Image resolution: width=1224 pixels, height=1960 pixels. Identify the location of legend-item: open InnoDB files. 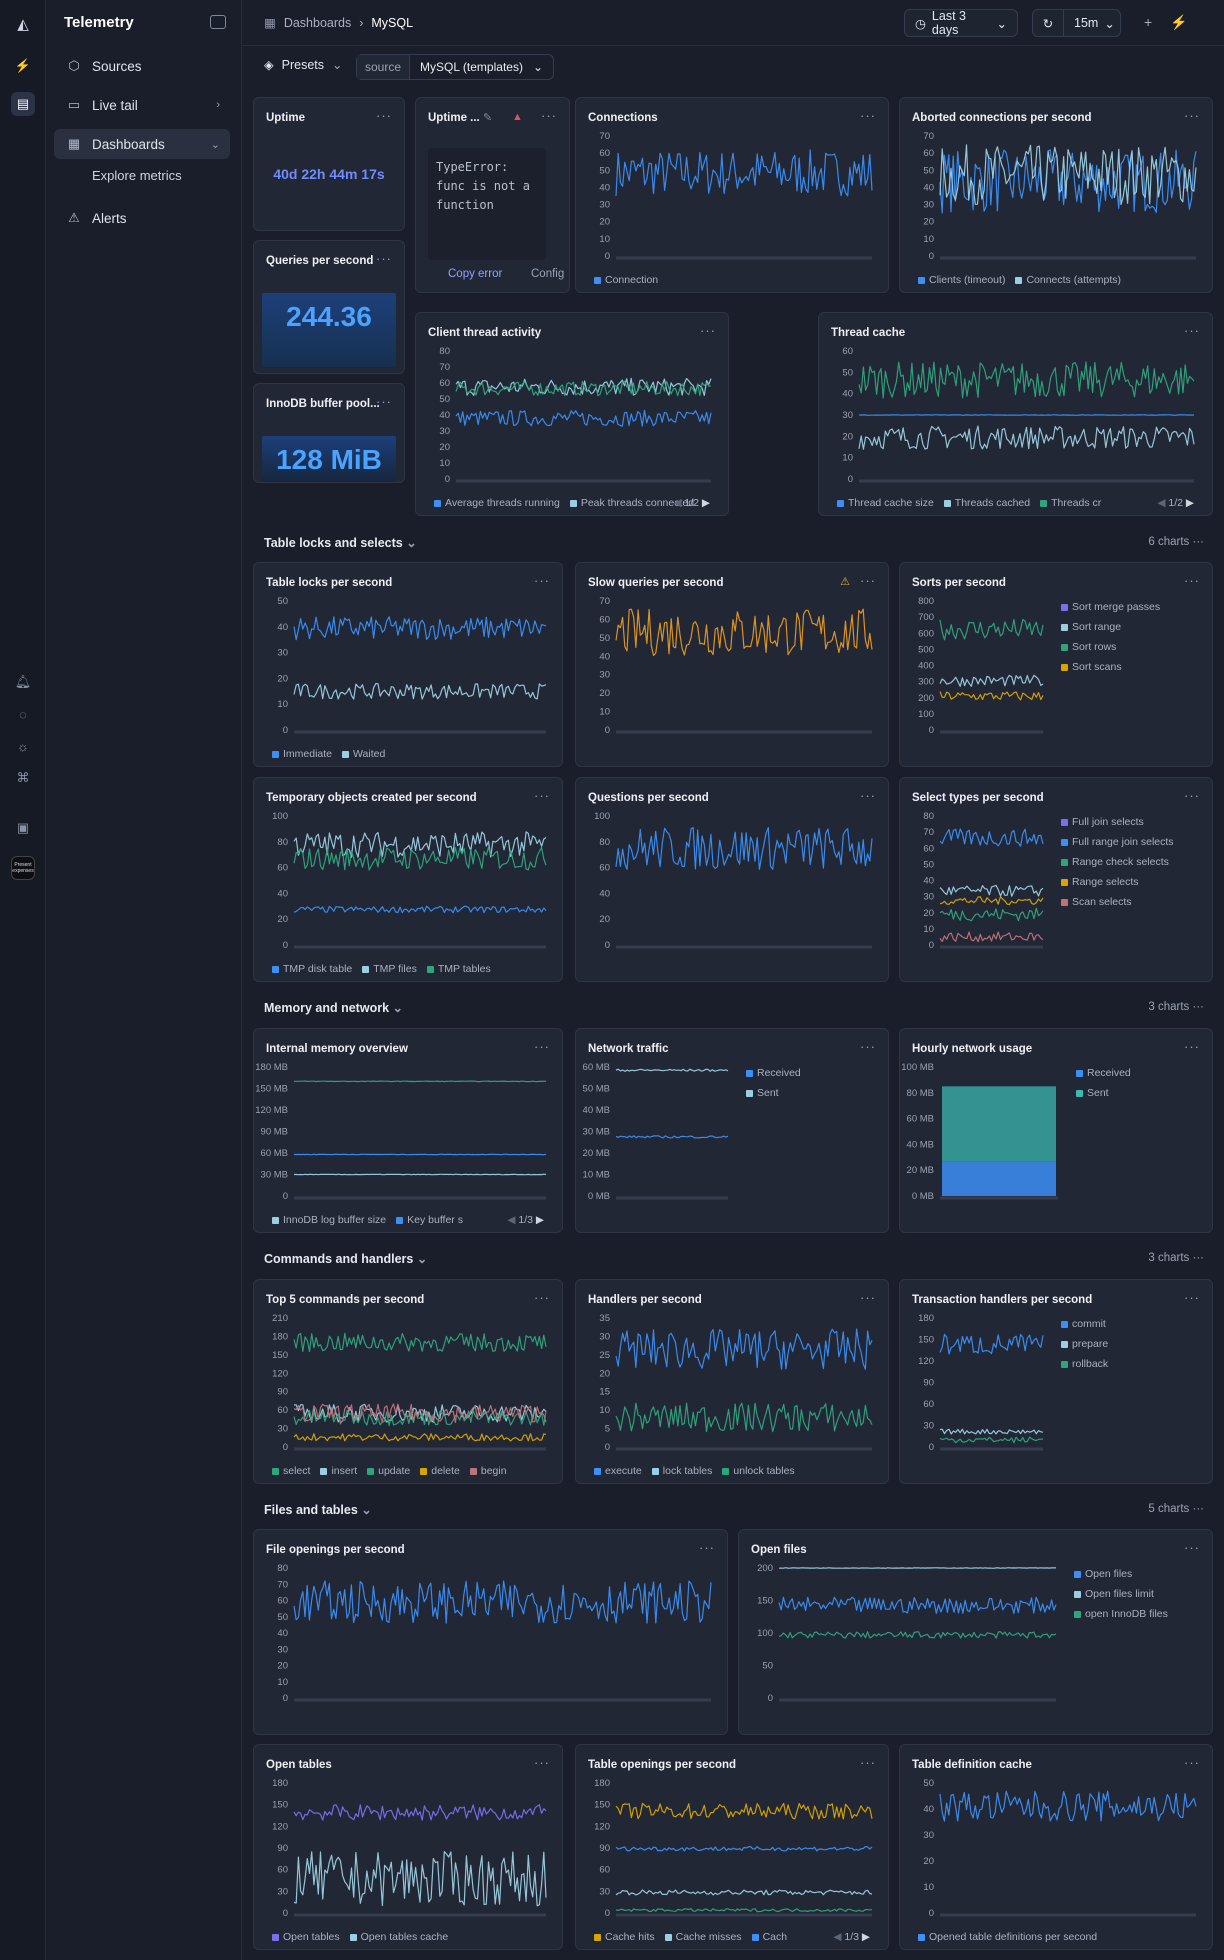
(1121, 1614).